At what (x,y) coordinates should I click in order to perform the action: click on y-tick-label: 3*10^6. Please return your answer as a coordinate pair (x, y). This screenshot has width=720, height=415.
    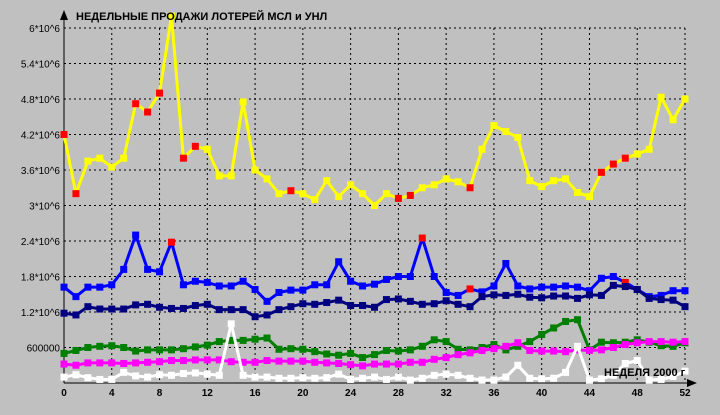
    Looking at the image, I should click on (44, 207).